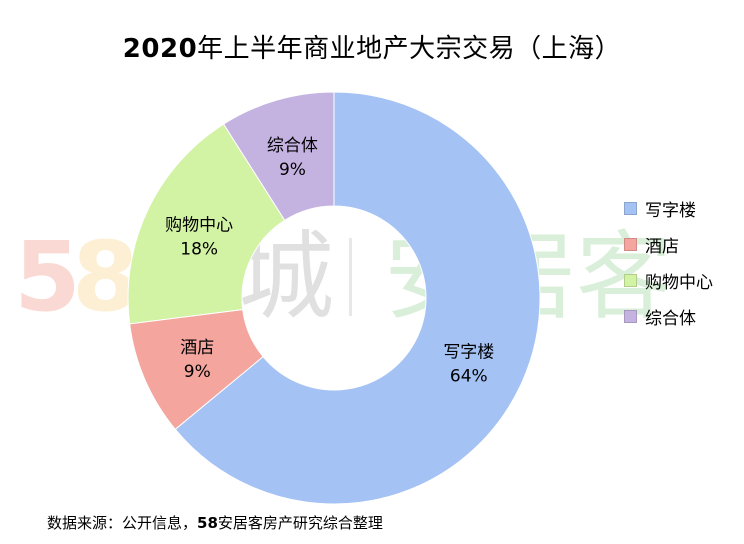 This screenshot has height=544, width=744. What do you see at coordinates (122, 523) in the screenshot?
I see `source-prefix: 数据来源：公开信息，` at bounding box center [122, 523].